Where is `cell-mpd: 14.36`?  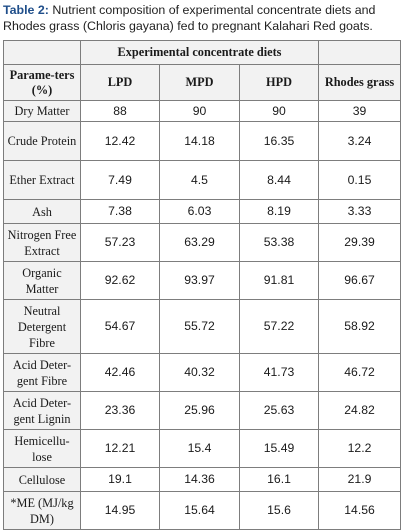
cell-mpd: 14.36 is located at coordinates (199, 479).